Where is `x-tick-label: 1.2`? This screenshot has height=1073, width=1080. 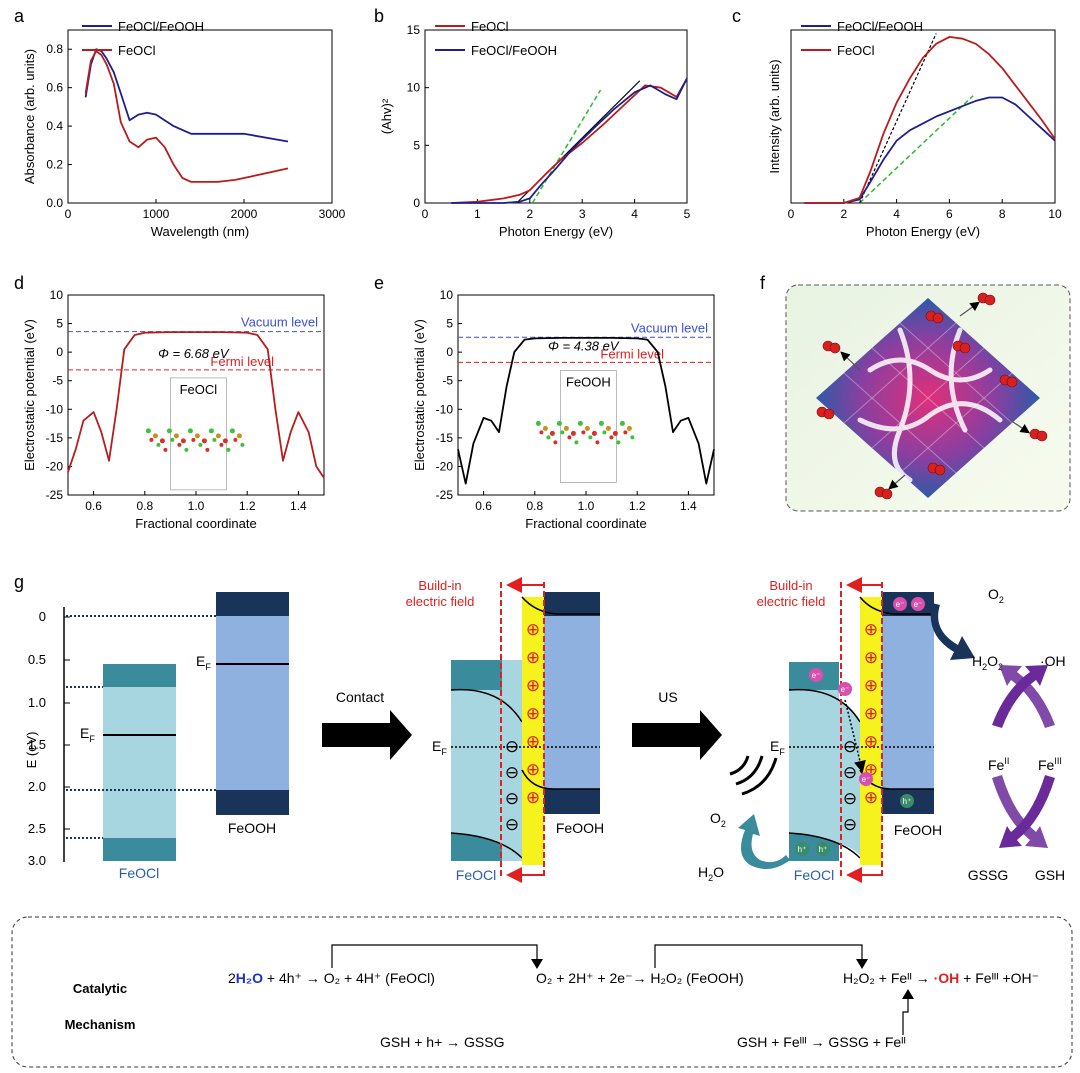
x-tick-label: 1.2 is located at coordinates (247, 506).